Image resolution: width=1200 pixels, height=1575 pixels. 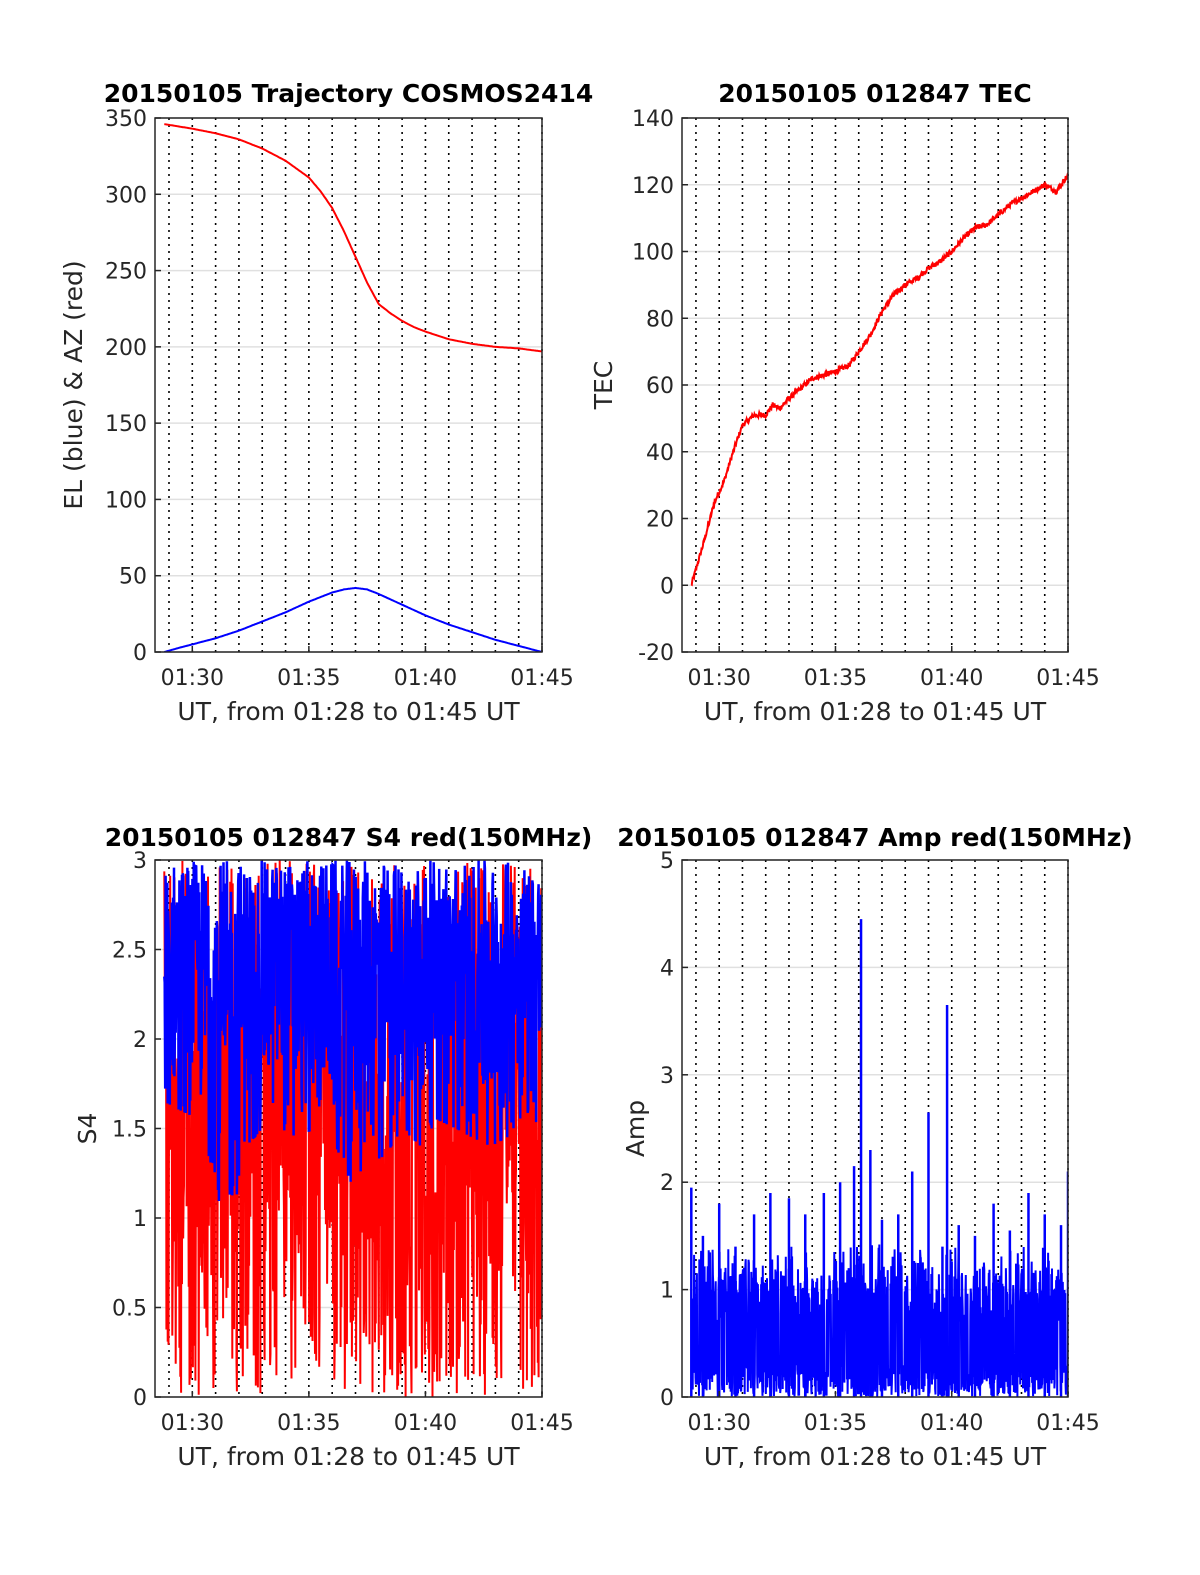 I want to click on s4-title: 20150105 012847 S4 red(150MHz), so click(x=349, y=837).